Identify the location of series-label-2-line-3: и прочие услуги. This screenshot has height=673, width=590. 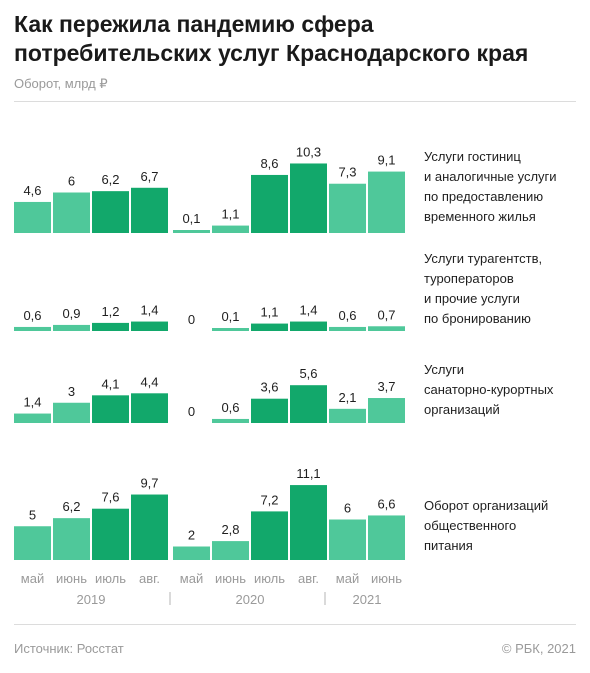
(472, 298).